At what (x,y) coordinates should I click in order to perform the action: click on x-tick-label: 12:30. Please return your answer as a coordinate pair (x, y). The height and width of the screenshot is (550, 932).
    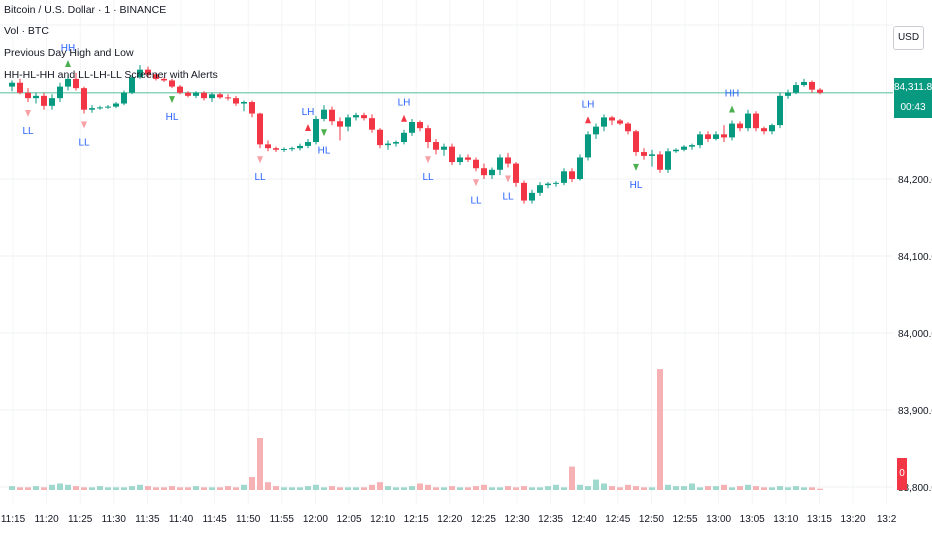
    Looking at the image, I should click on (516, 519).